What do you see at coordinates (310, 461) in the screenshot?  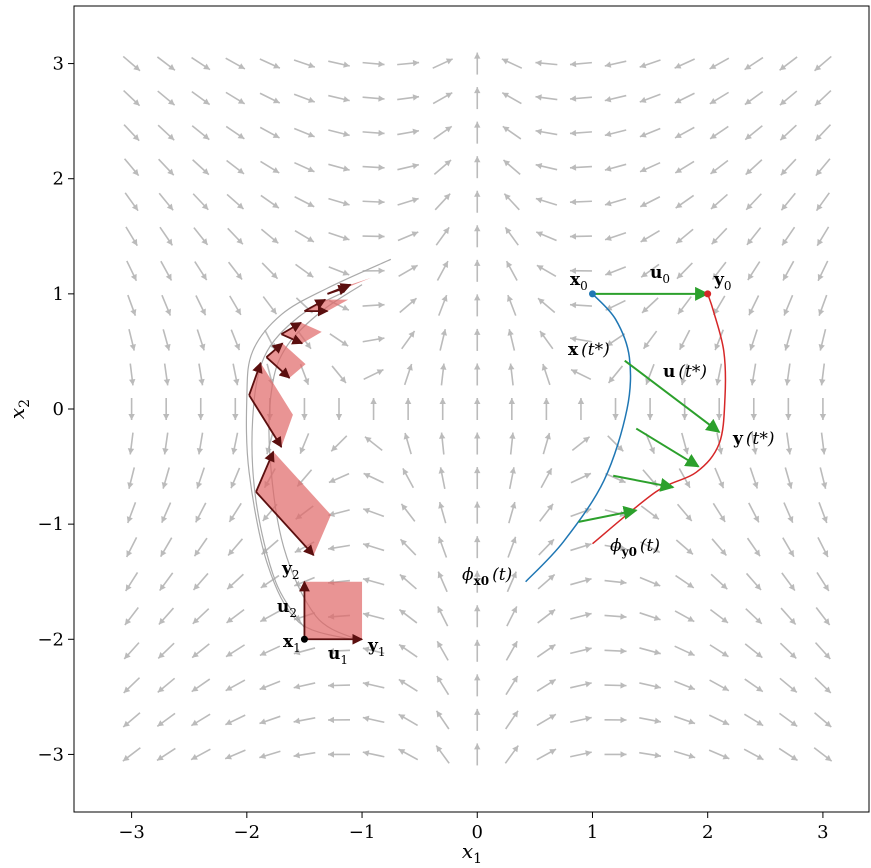 I see `parallelograms` at bounding box center [310, 461].